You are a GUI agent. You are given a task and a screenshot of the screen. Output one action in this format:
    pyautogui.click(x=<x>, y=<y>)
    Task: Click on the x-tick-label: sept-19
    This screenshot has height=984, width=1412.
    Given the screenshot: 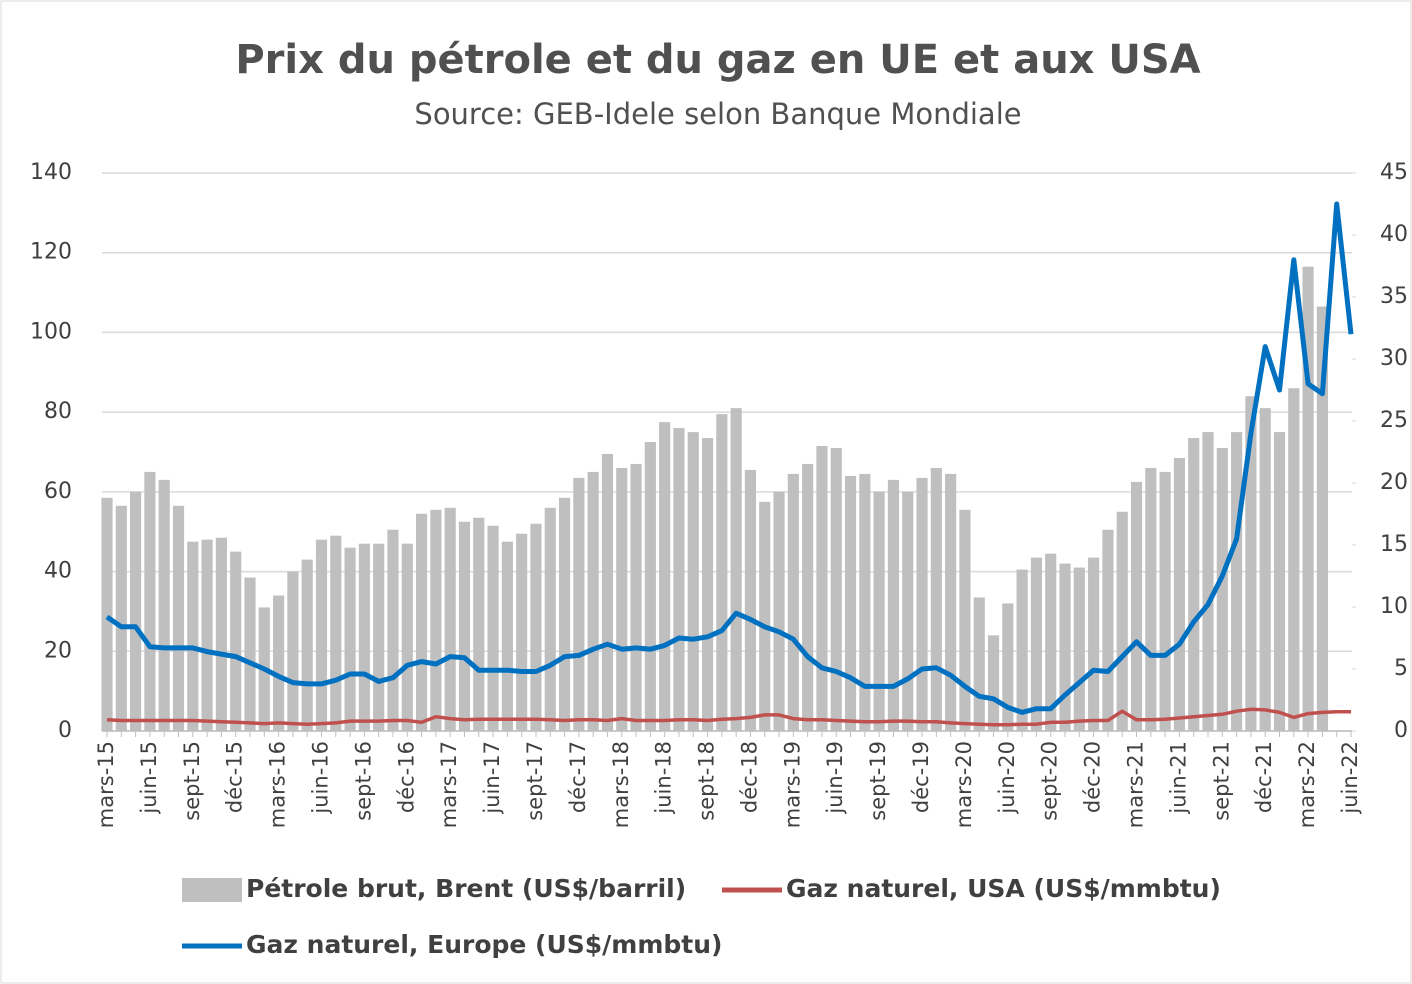 What is the action you would take?
    pyautogui.click(x=878, y=781)
    